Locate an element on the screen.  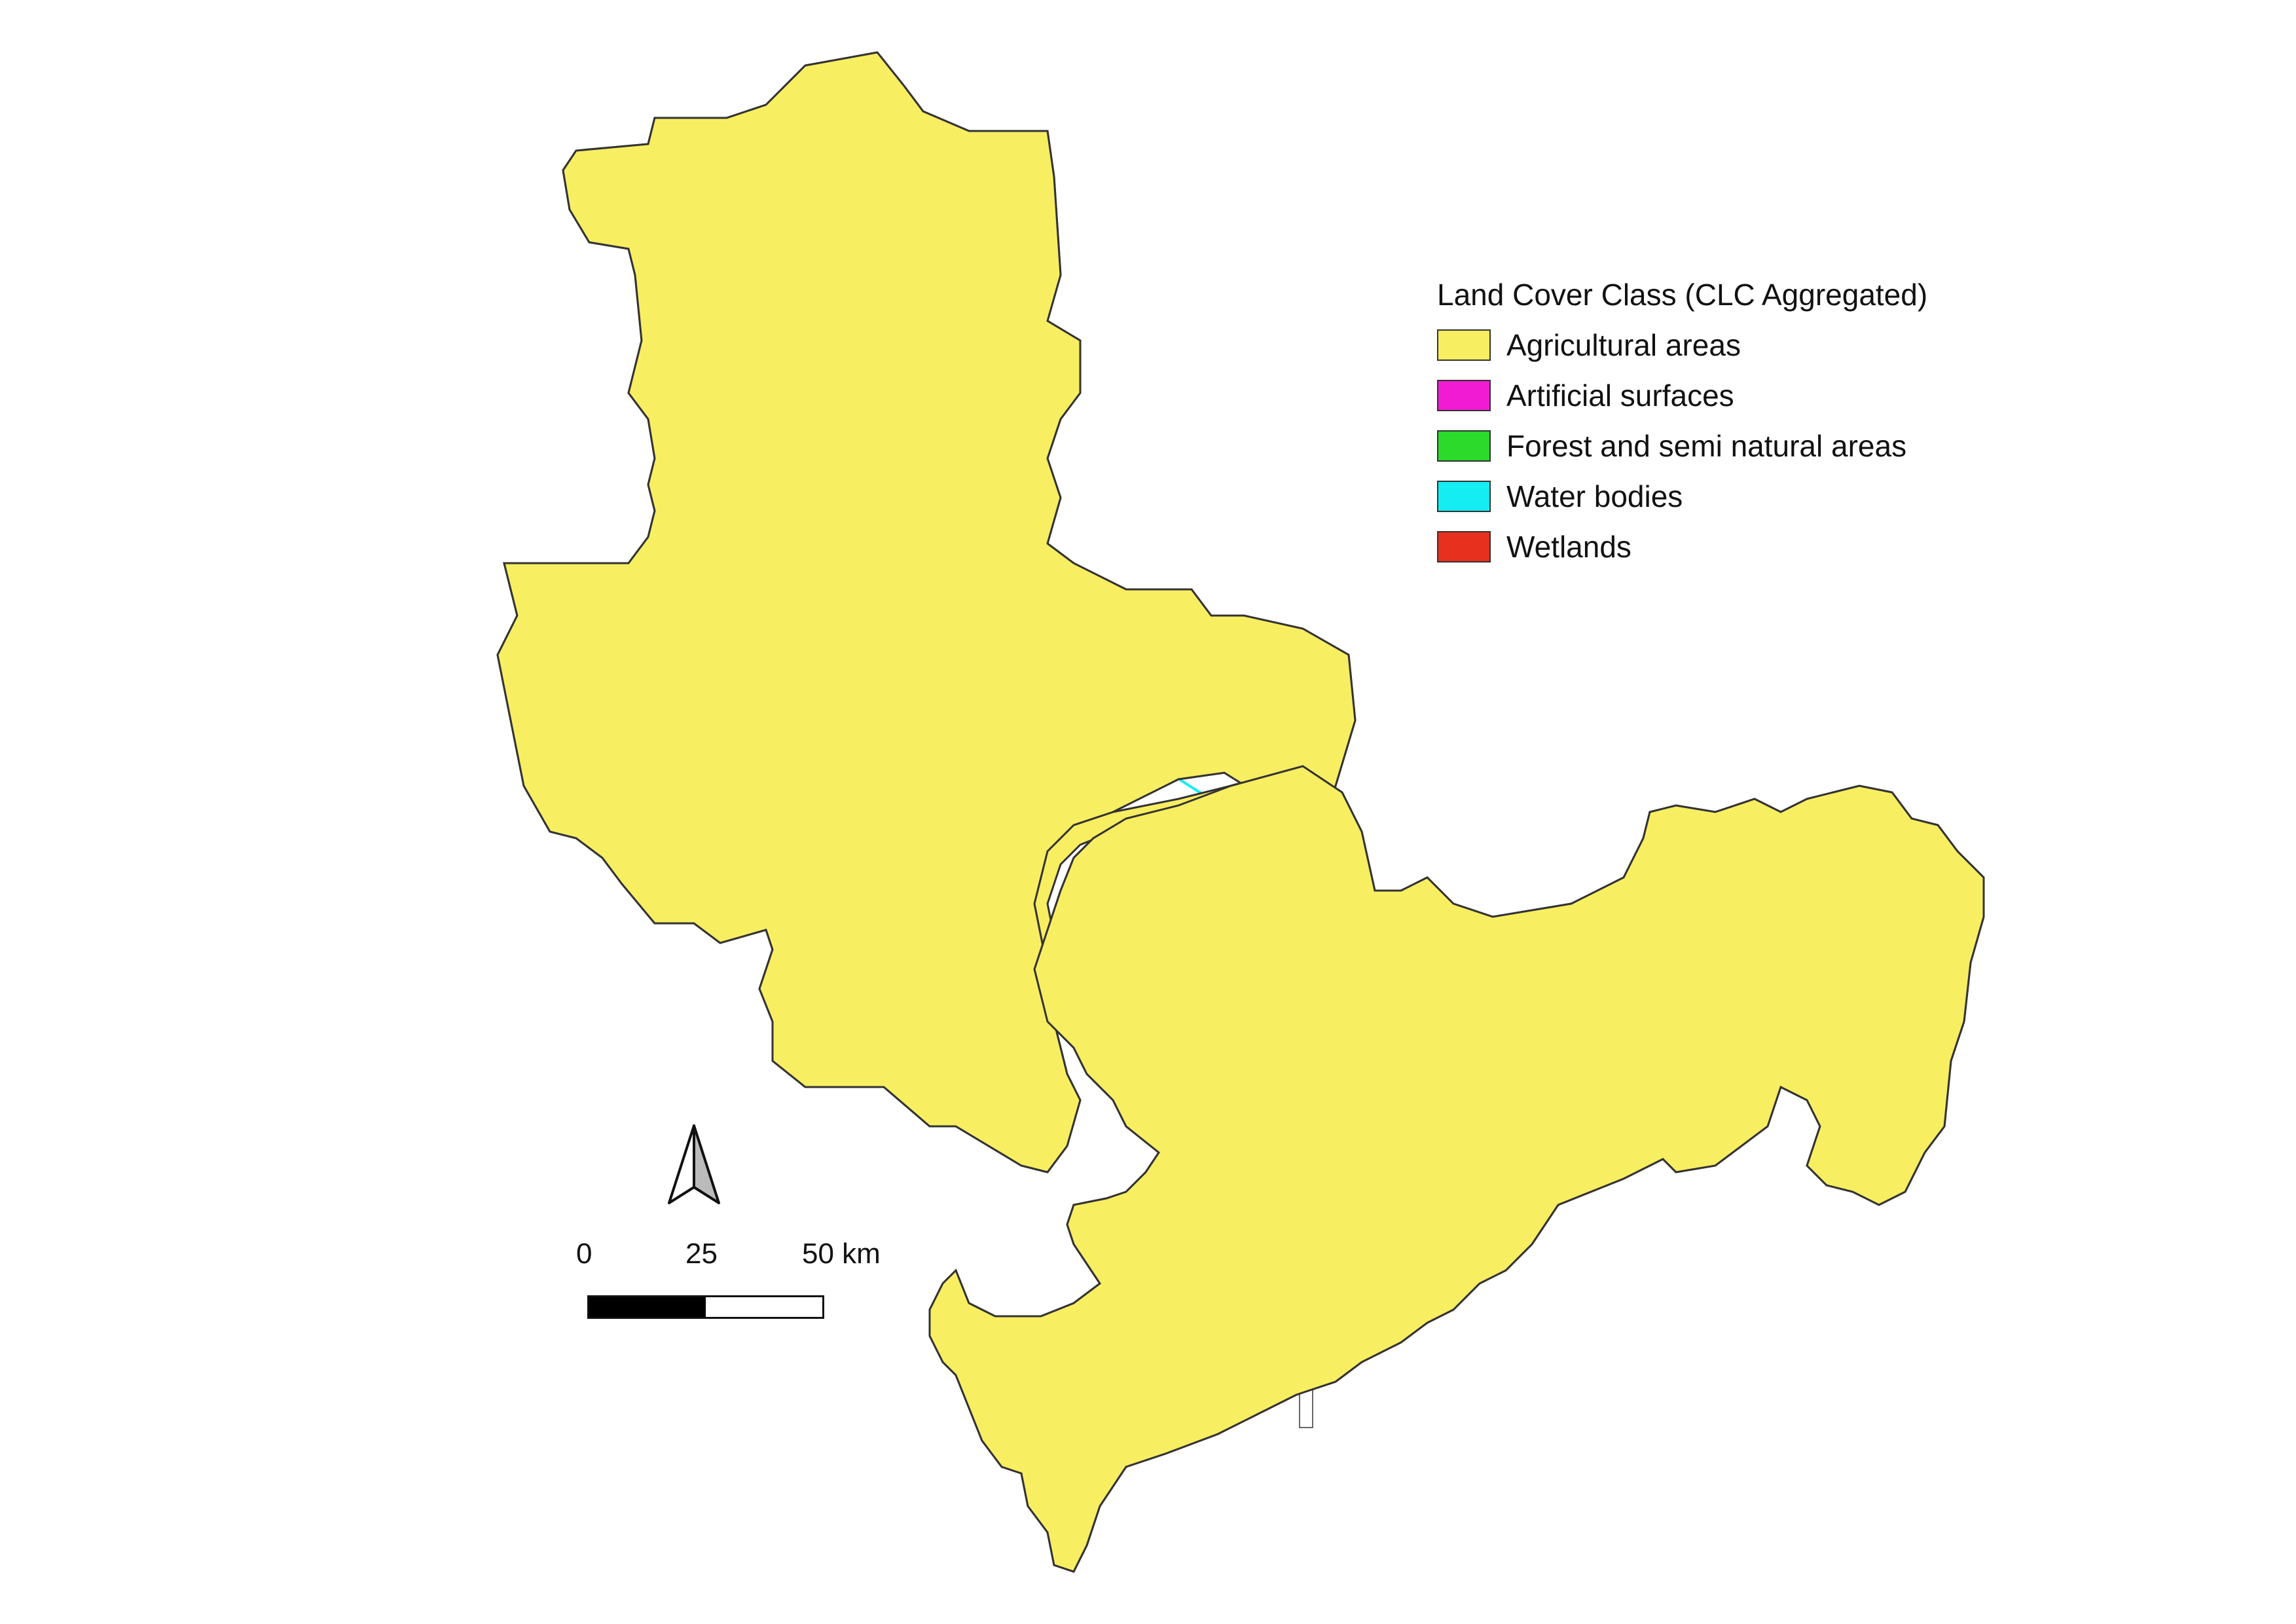
north-arrow-icon is located at coordinates (694, 1164).